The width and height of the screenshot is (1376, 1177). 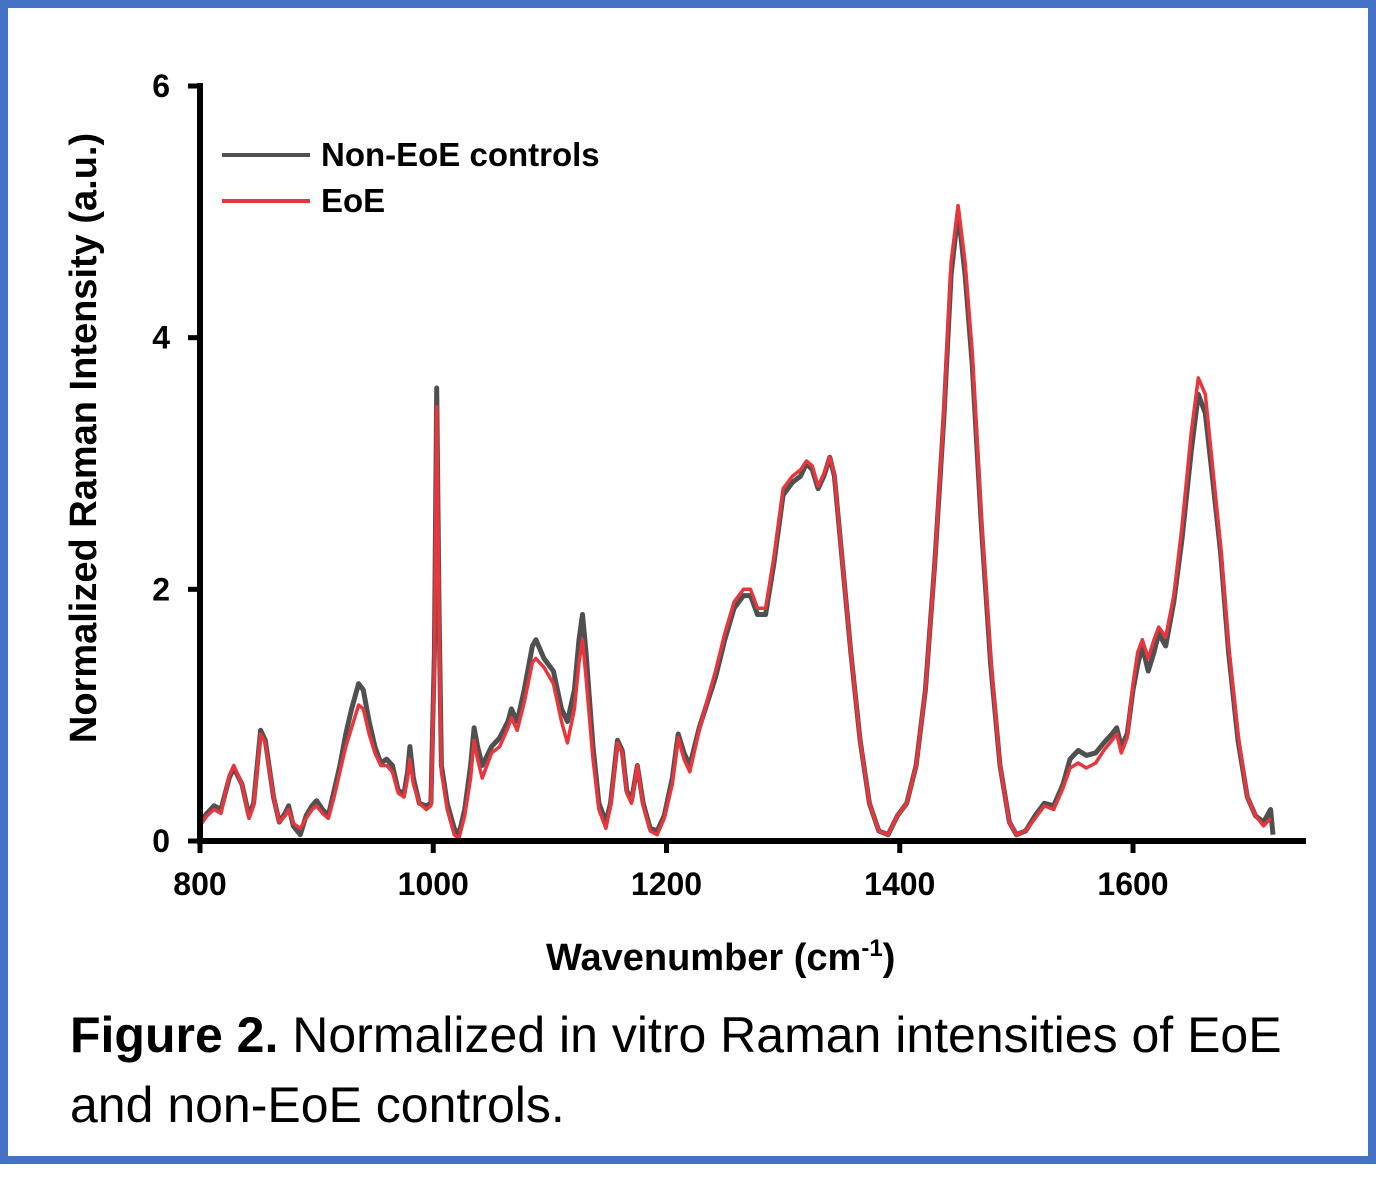 I want to click on y-tick-label-2: 2, so click(x=161, y=589).